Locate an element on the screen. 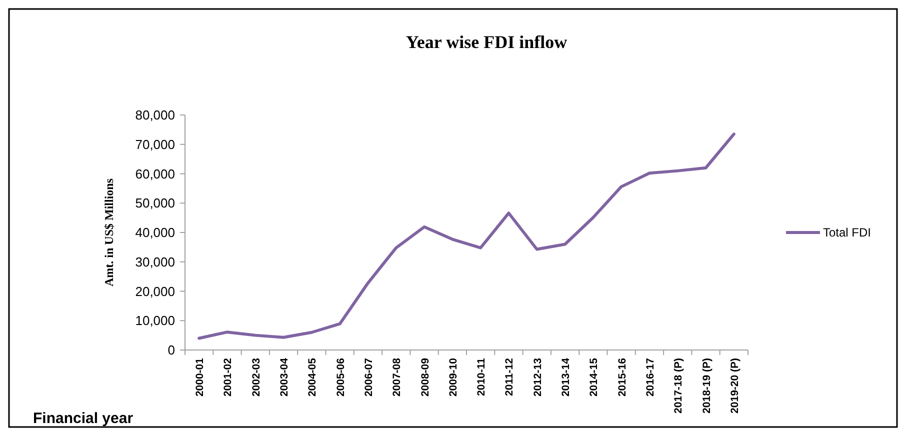 The width and height of the screenshot is (906, 435). y-tick-label: 30,000 is located at coordinates (155, 262).